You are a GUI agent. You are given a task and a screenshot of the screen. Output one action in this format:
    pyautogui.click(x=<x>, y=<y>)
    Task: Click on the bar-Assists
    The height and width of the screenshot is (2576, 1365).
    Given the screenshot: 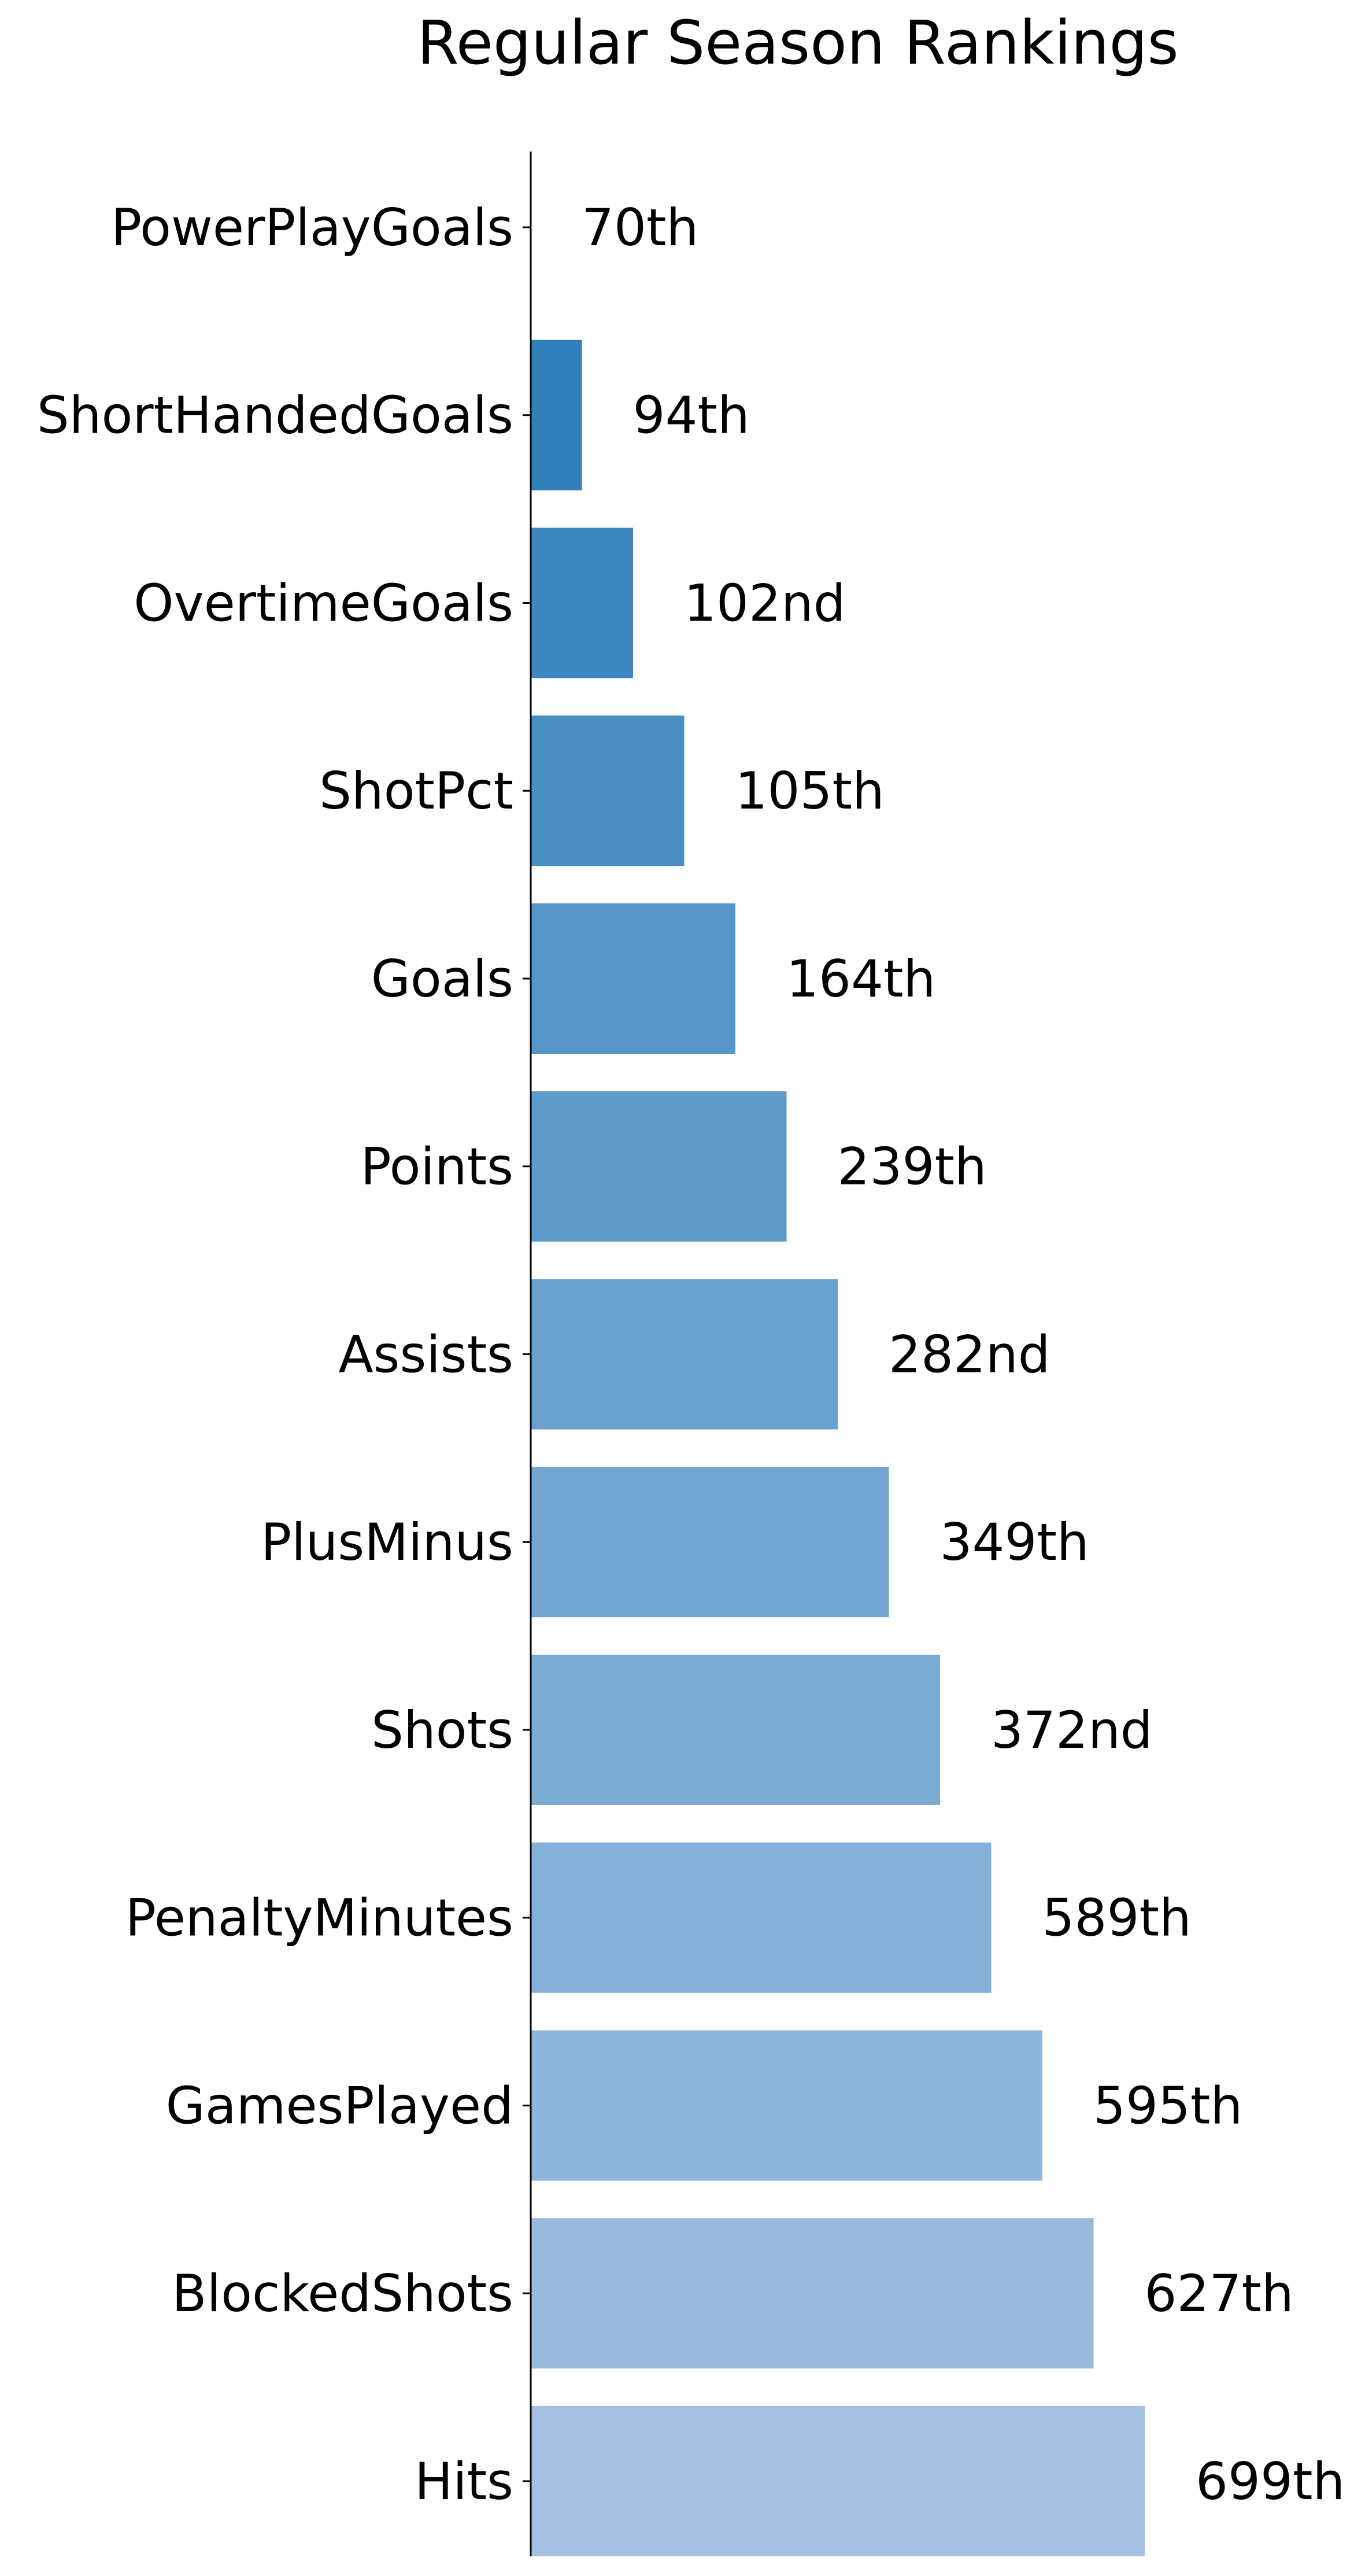 What is the action you would take?
    pyautogui.click(x=685, y=1354)
    